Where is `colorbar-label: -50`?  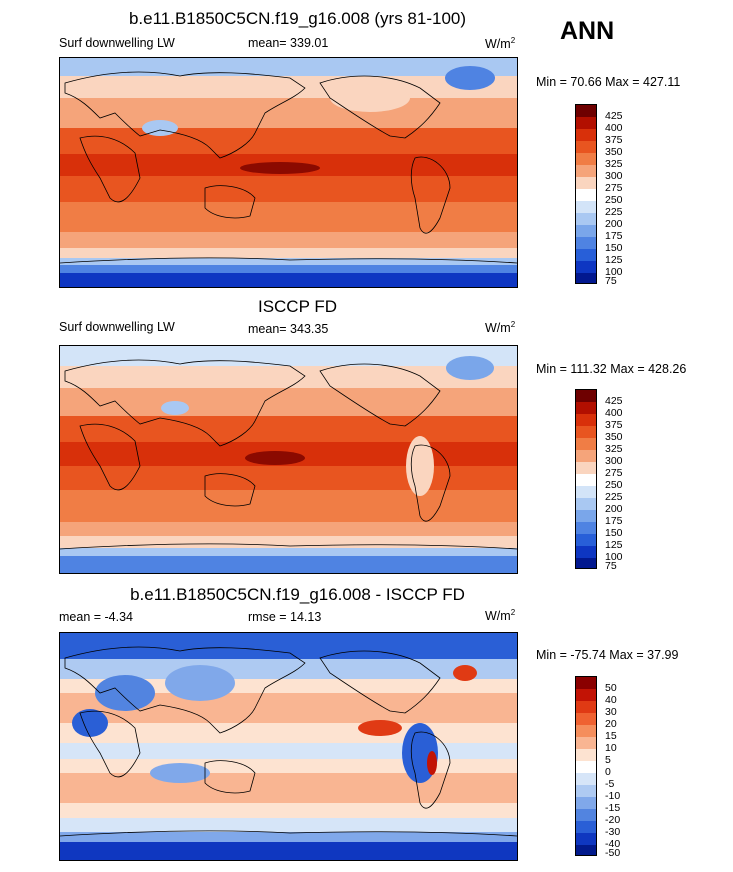
colorbar-label: -50 is located at coordinates (613, 853).